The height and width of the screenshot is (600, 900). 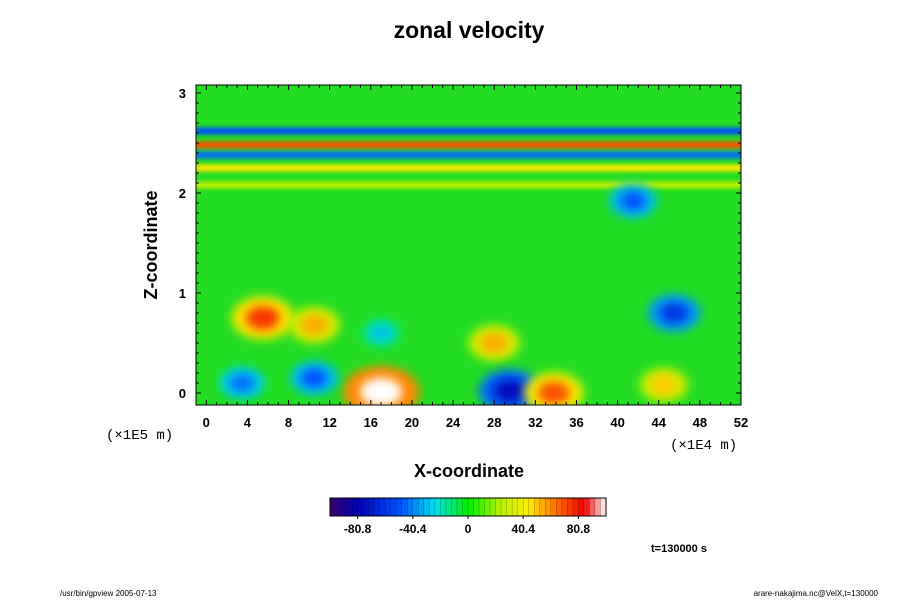 I want to click on y-tick-label: 1, so click(x=182, y=293).